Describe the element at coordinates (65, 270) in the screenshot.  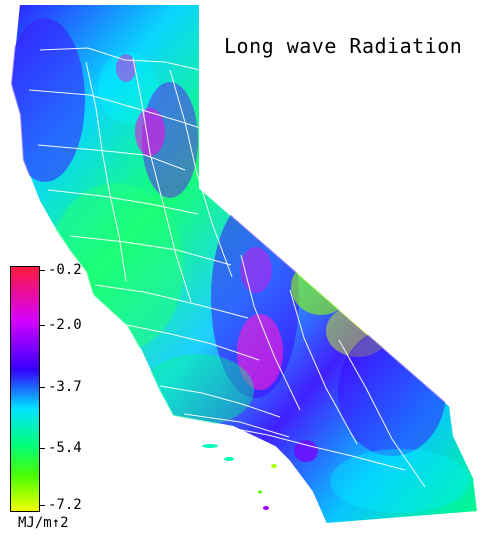
I see `legend-label-1: -0.2` at that location.